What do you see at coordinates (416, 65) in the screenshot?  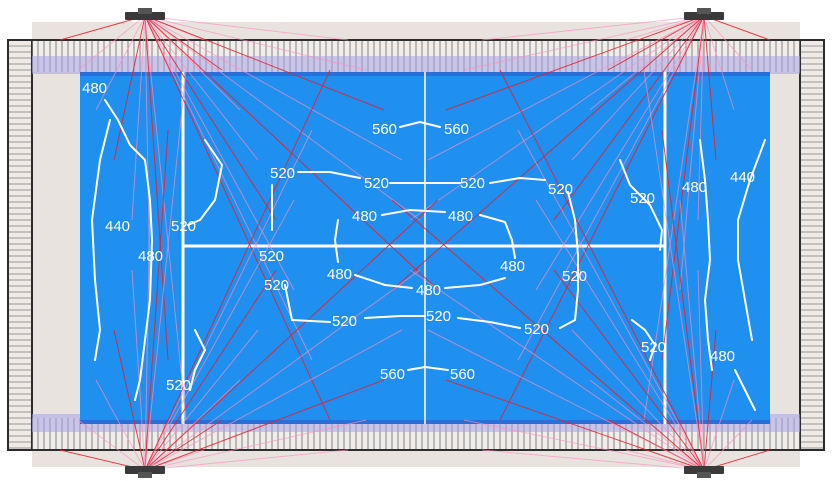 I see `glass-band-top` at bounding box center [416, 65].